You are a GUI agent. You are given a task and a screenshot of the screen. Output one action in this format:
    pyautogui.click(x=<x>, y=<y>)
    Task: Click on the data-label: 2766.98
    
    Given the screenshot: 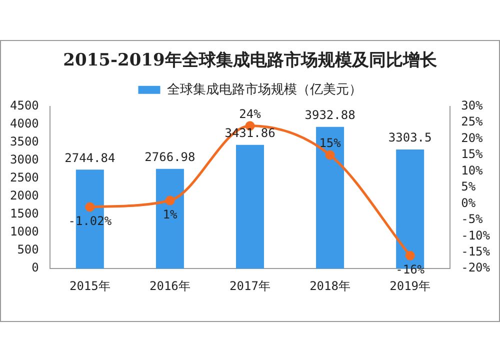 What is the action you would take?
    pyautogui.click(x=170, y=157)
    